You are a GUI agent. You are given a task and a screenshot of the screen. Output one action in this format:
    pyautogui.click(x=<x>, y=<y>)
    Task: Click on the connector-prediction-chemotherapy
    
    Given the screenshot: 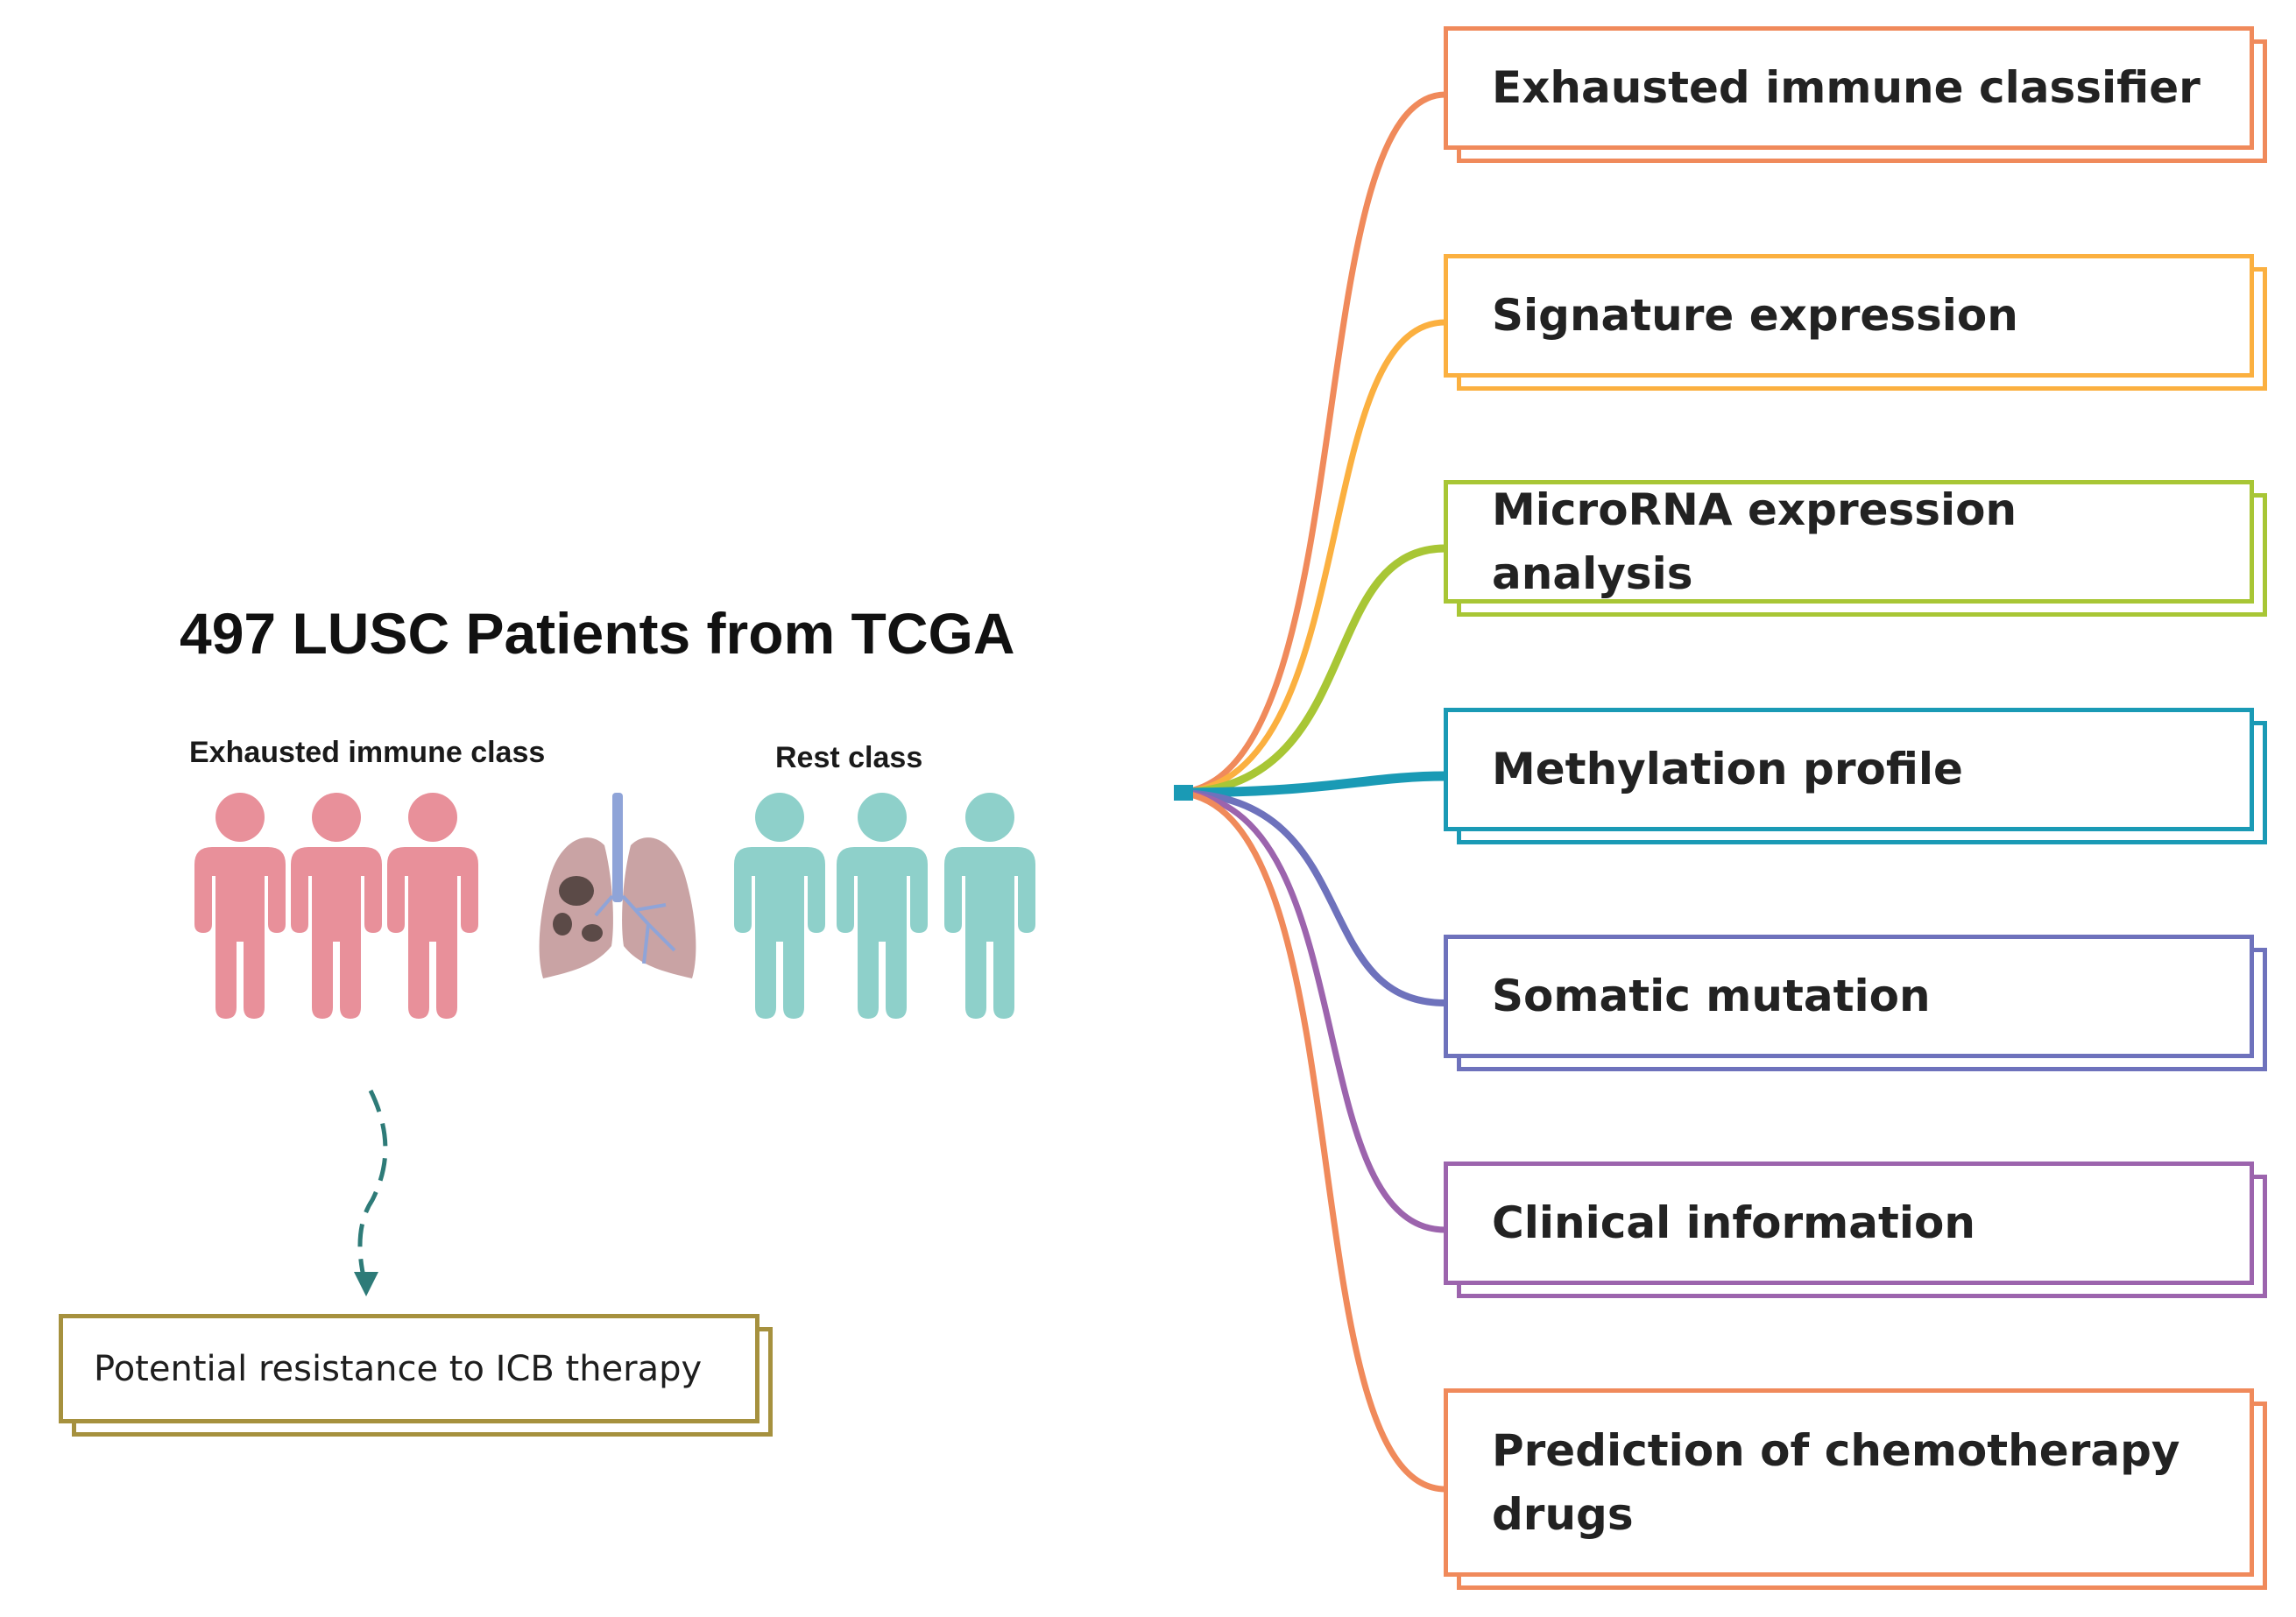 What is the action you would take?
    pyautogui.click(x=1309, y=1141)
    